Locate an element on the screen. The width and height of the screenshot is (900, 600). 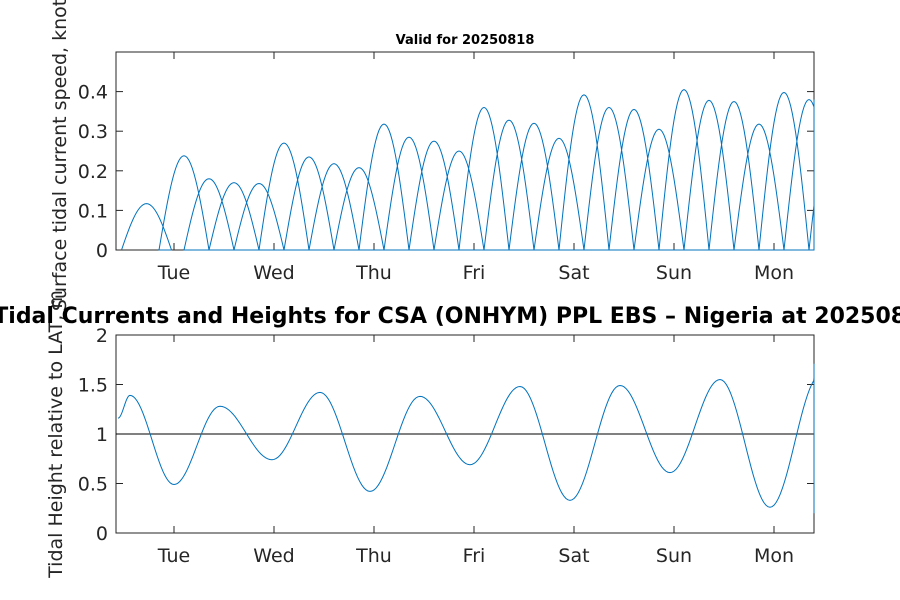
current-speed-title: Valid for 20250818 is located at coordinates (465, 40).